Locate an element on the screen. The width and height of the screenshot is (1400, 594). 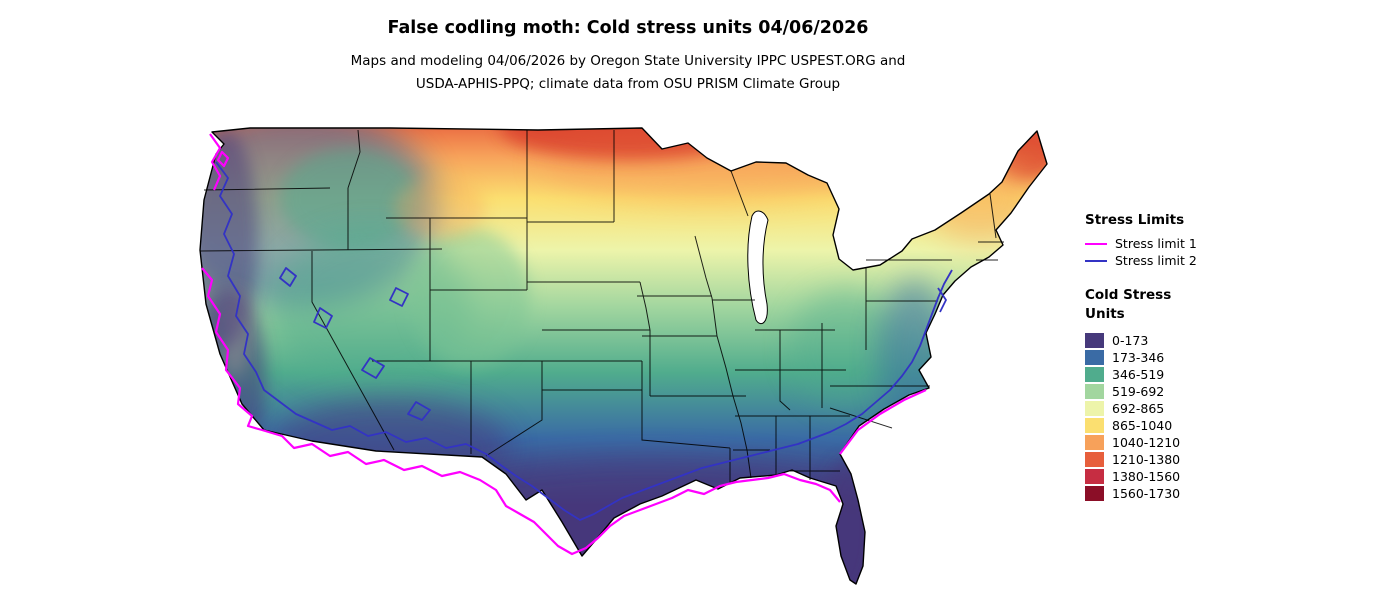
legend-item-csu-7: 1210-1380 is located at coordinates (1155, 459).